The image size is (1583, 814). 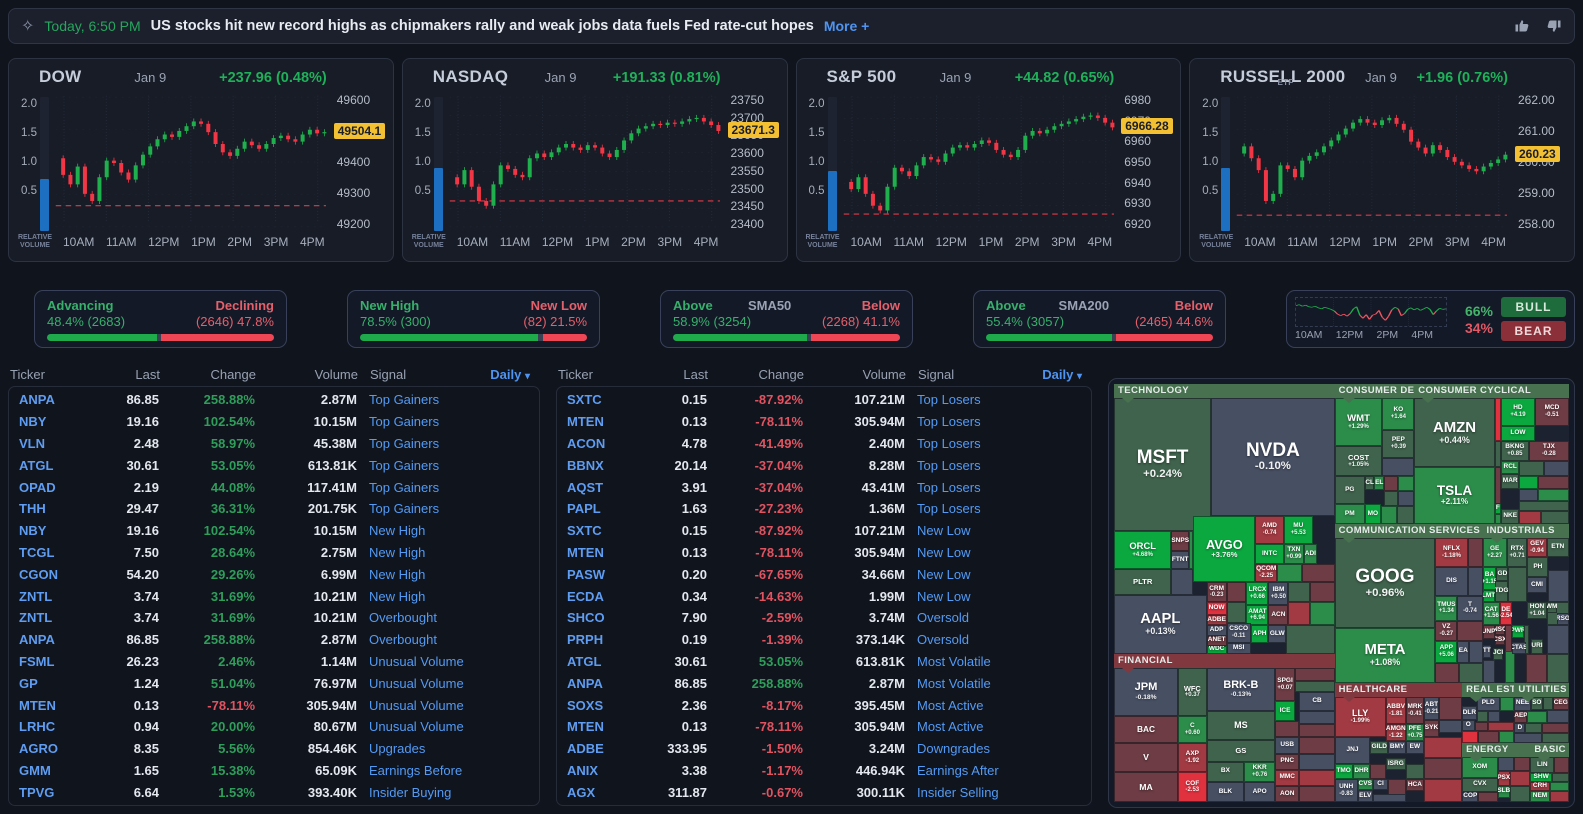 I want to click on heatmap-tile-cvx: CVX, so click(x=1480, y=784).